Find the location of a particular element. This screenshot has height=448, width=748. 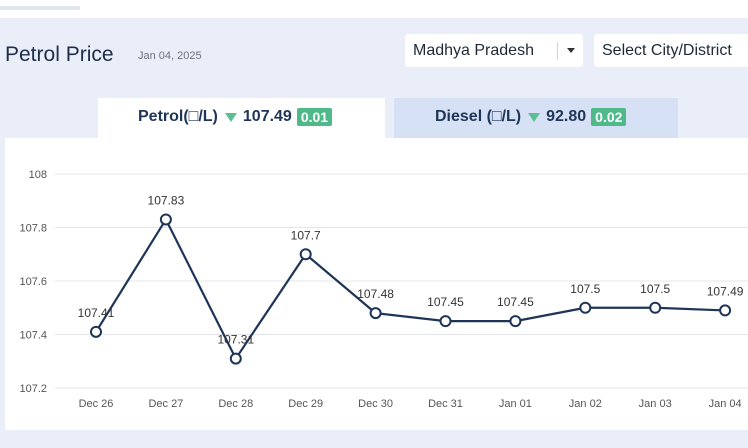

tab-petrol: Petrol(□/L) 107.49 0.01 is located at coordinates (241, 118).